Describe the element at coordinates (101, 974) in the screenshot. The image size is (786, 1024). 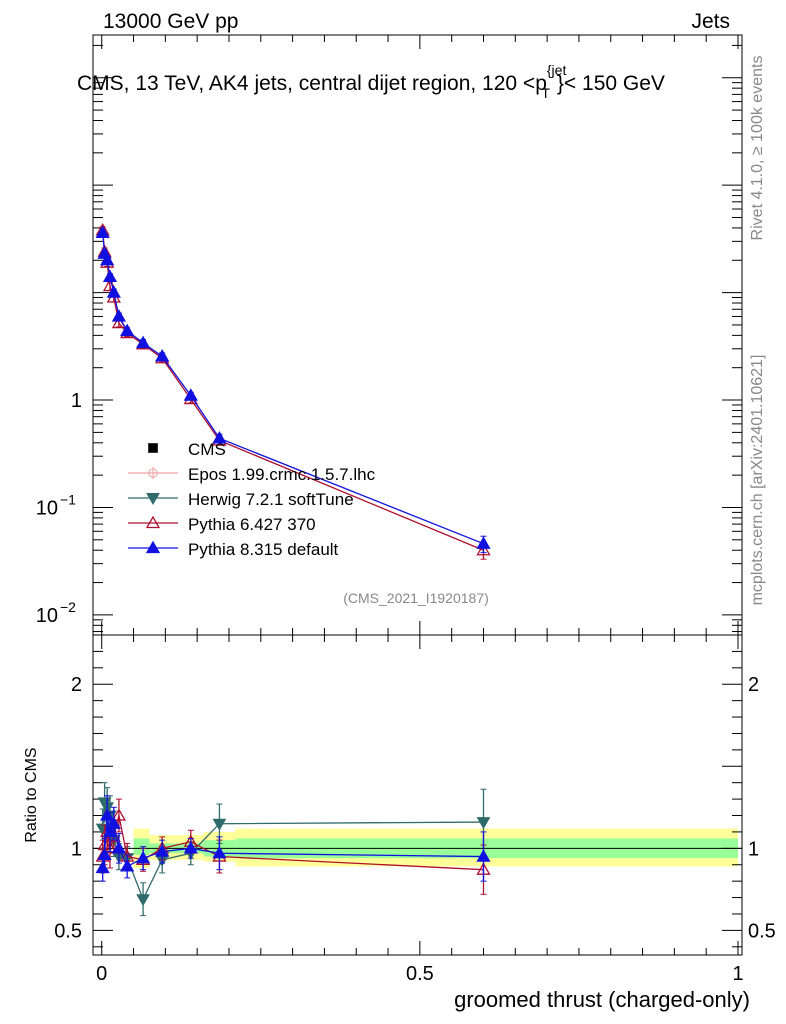
I see `x-tick-label: 0` at that location.